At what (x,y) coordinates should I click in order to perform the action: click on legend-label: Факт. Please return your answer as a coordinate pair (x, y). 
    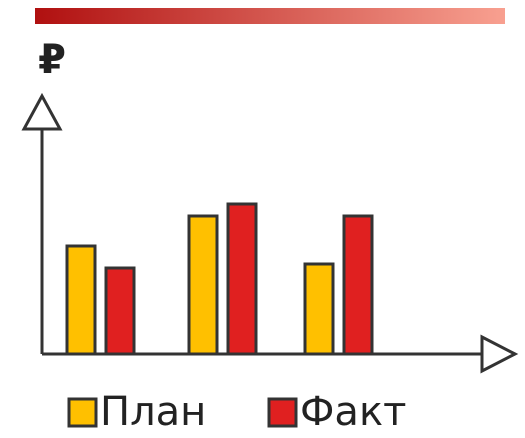
    Looking at the image, I should click on (353, 412).